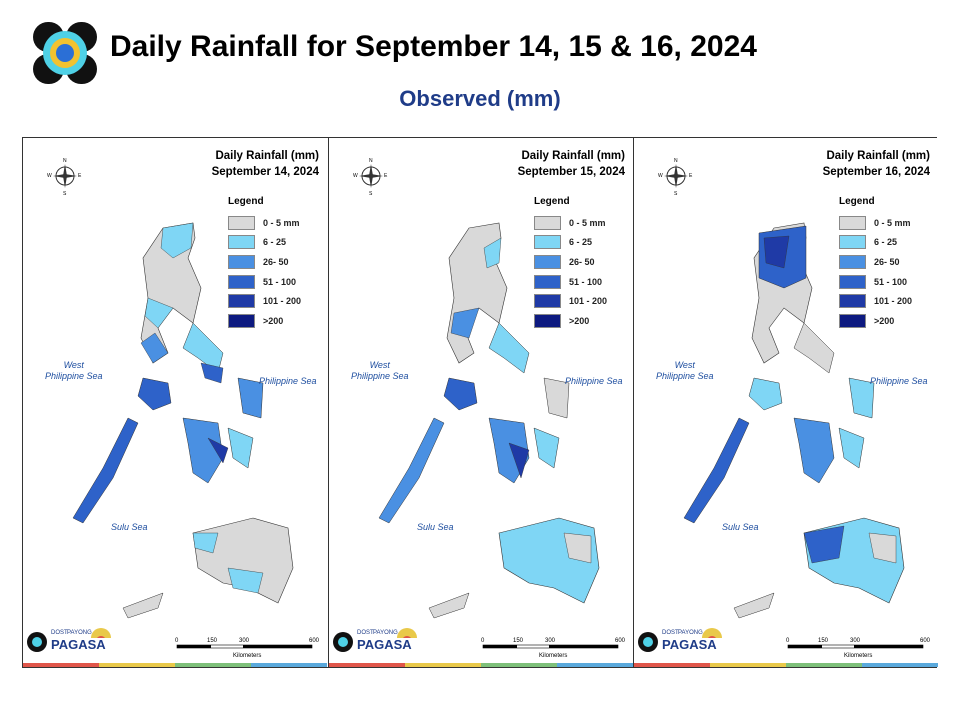  I want to click on map-date: September 15, 2024, so click(571, 172).